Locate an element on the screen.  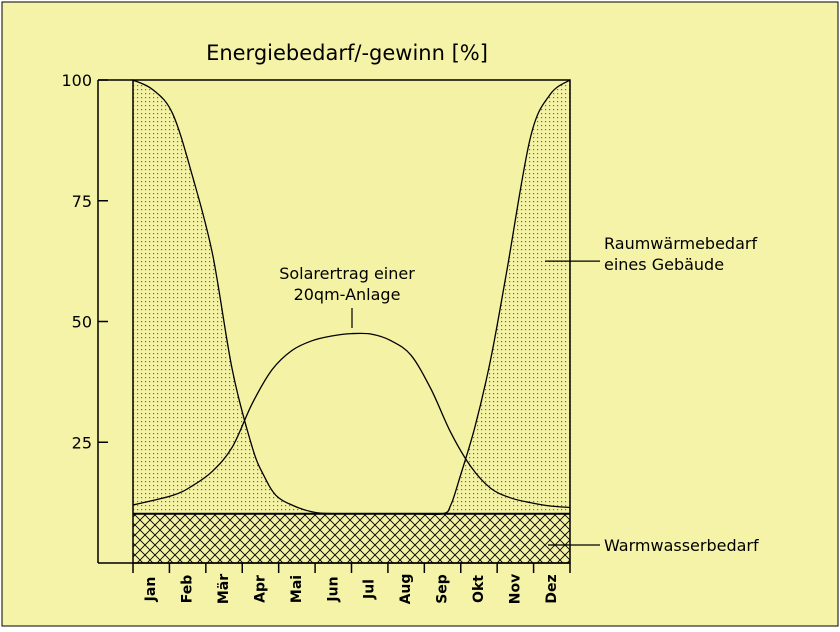
heating-demand-label-line-0: Raumwärmebedarf is located at coordinates (680, 243).